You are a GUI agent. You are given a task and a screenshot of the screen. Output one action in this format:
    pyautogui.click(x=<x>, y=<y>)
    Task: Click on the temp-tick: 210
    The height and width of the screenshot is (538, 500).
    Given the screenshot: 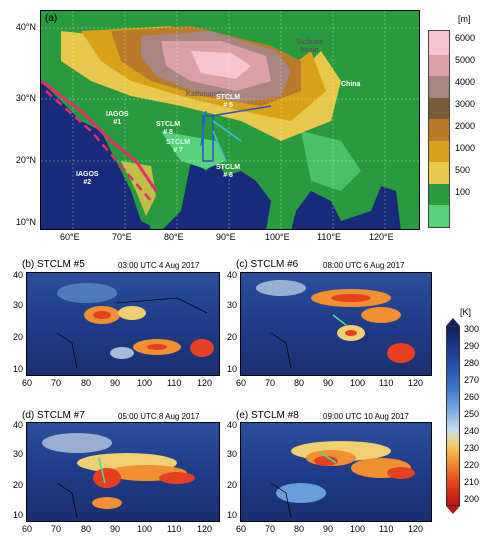 What is the action you would take?
    pyautogui.click(x=472, y=482)
    